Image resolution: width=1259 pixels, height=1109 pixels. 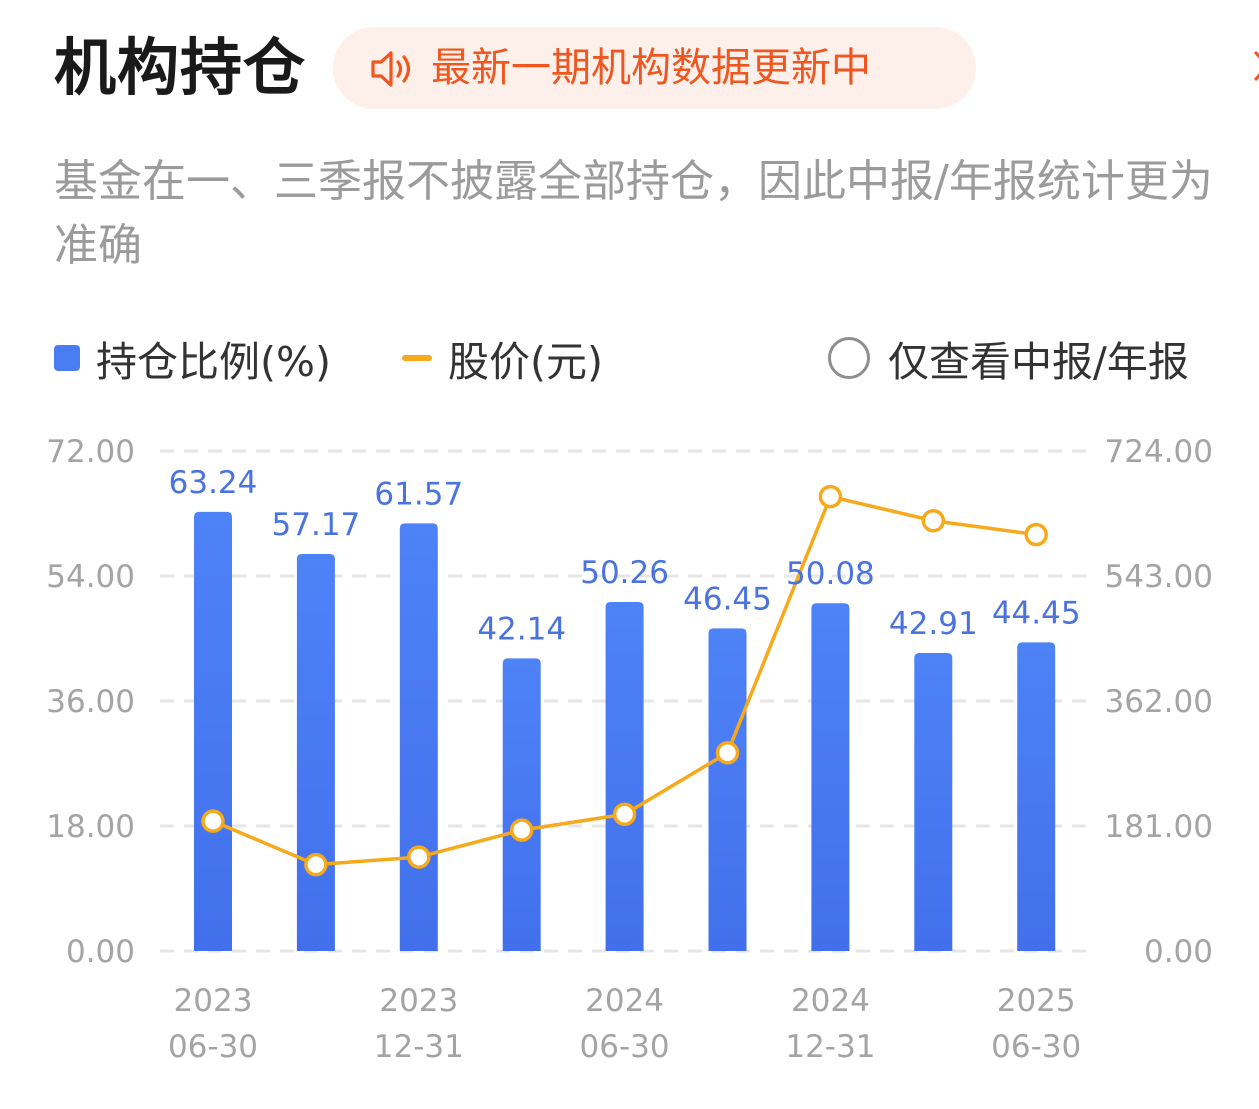 I want to click on speaker-icon, so click(x=395, y=71).